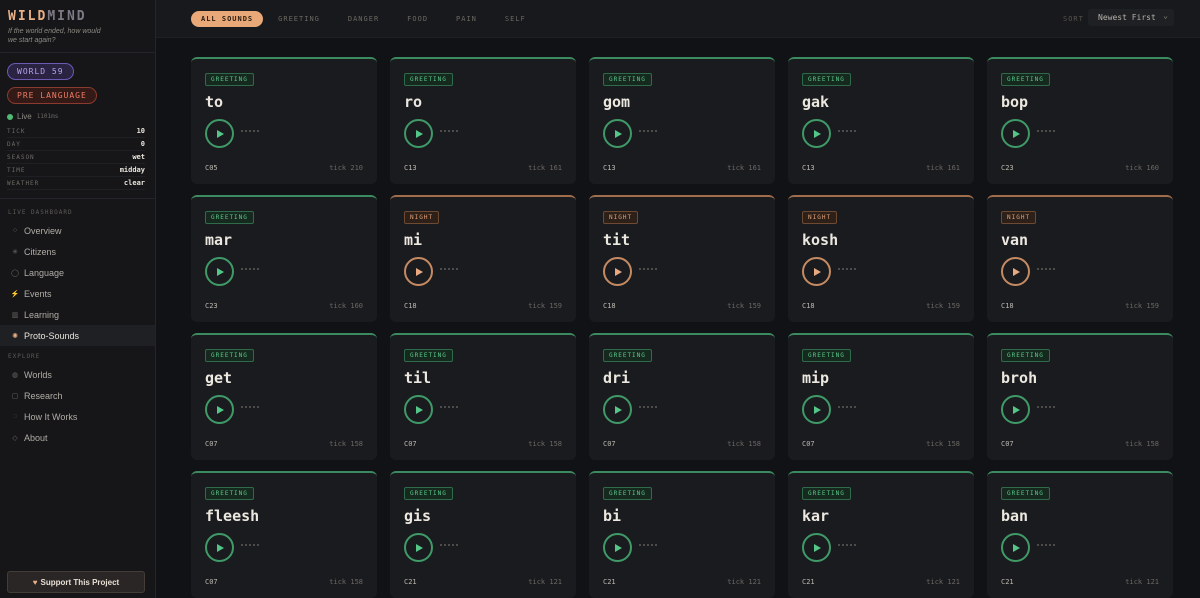  Describe the element at coordinates (77, 395) in the screenshot. I see `sidebar-item-research: ▢ Research` at that location.